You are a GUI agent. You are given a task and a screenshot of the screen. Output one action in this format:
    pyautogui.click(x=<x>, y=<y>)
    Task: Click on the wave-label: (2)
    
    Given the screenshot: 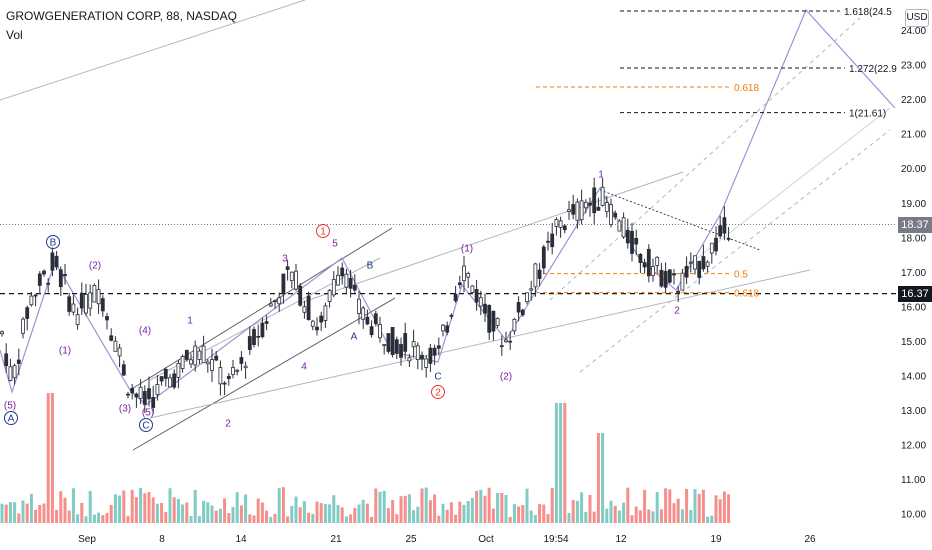 What is the action you would take?
    pyautogui.click(x=506, y=377)
    